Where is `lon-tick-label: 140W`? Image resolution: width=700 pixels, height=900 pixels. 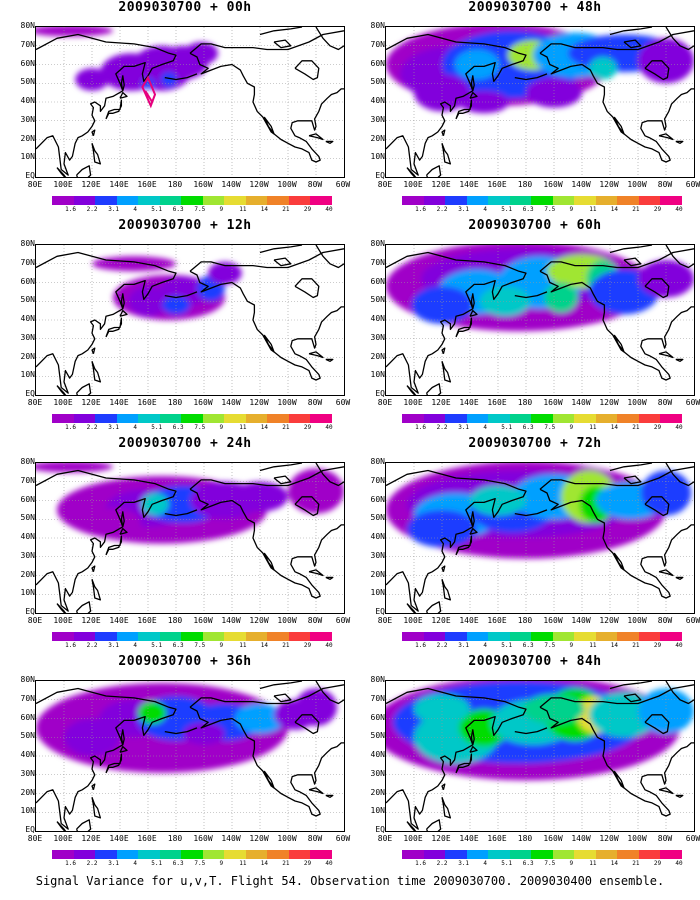
lon-tick-label: 140W is located at coordinates (581, 402).